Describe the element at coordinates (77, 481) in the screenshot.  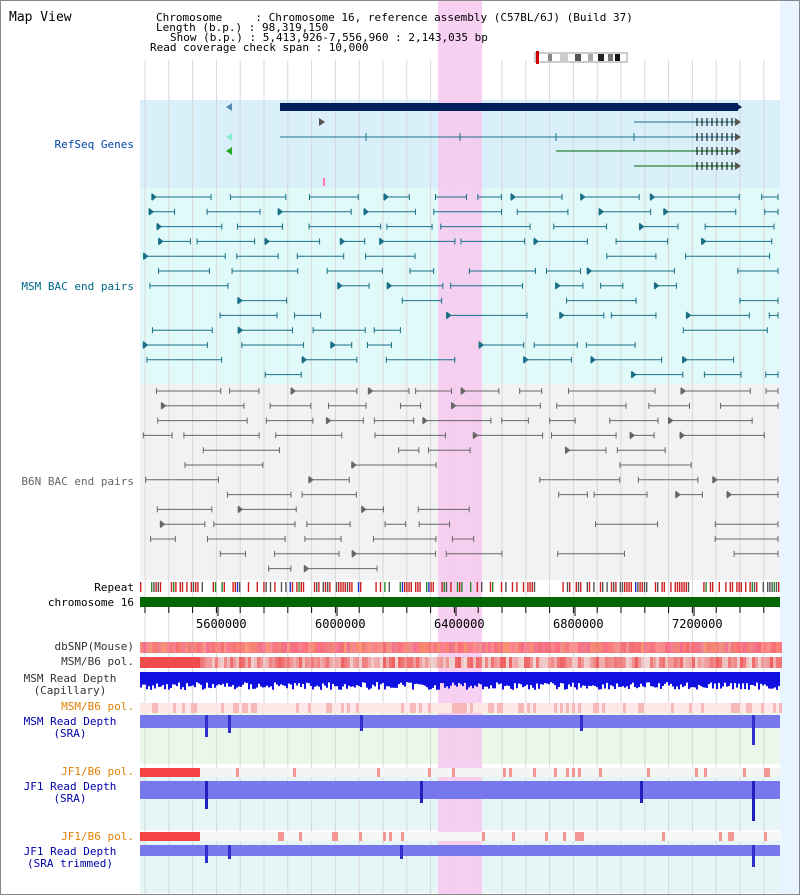
I see `track-label-b6n-bac: B6N BAC end pairs` at that location.